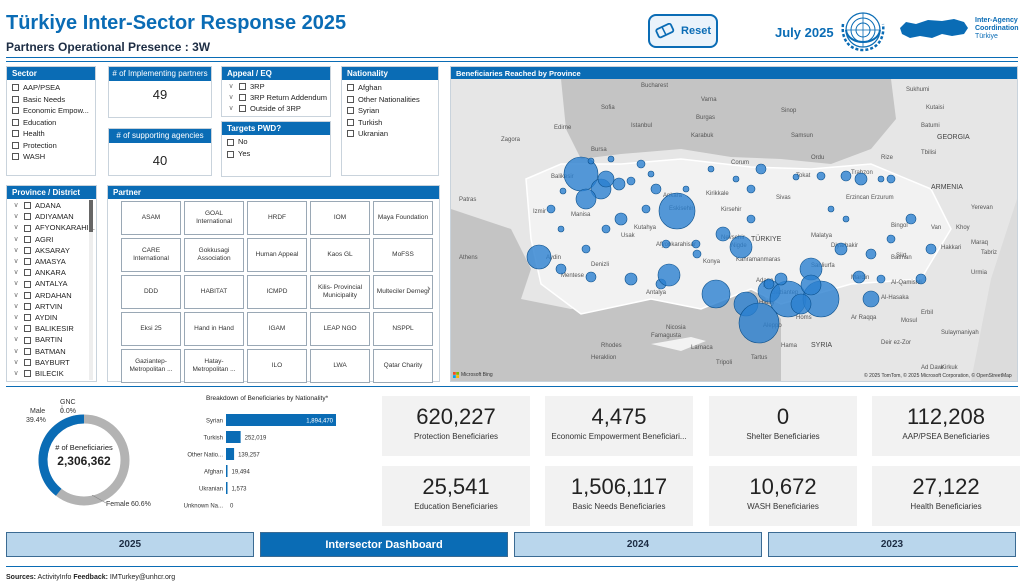  What do you see at coordinates (340, 366) in the screenshot?
I see `partner-tile: LWA` at bounding box center [340, 366].